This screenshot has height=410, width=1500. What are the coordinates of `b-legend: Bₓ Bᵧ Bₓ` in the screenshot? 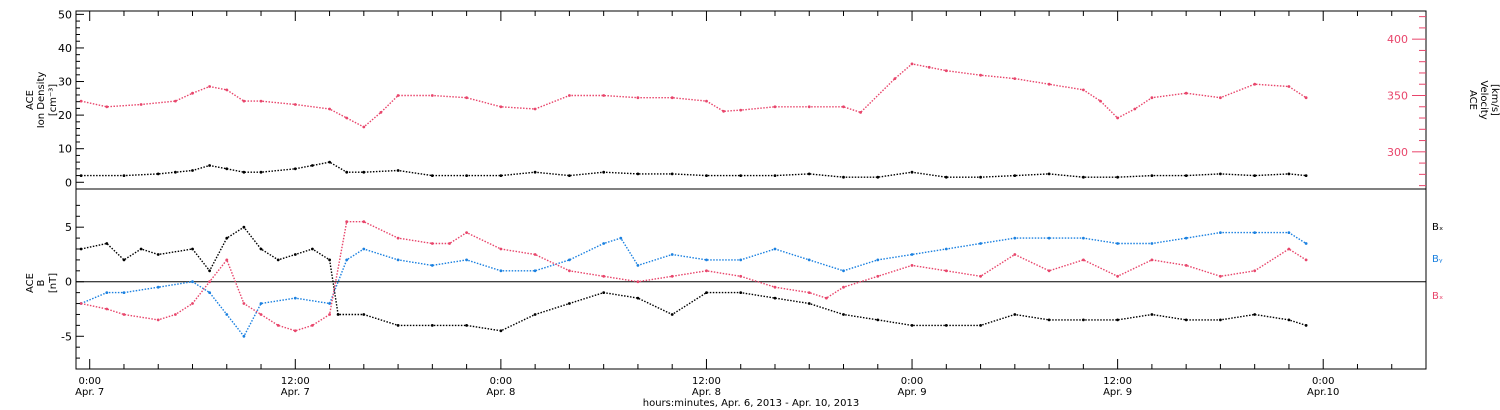 It's located at (1437, 262).